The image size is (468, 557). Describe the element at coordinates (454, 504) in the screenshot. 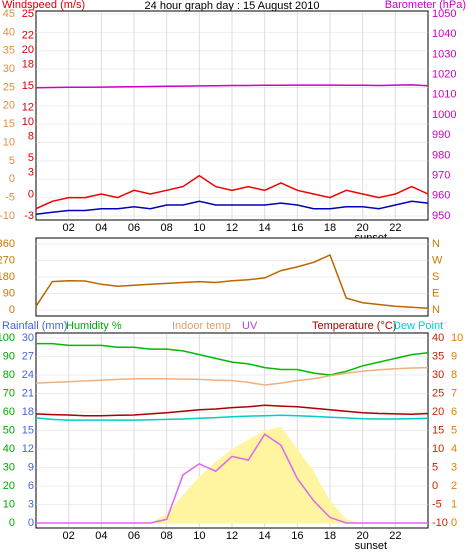

I see `y-tick-label: 1` at that location.